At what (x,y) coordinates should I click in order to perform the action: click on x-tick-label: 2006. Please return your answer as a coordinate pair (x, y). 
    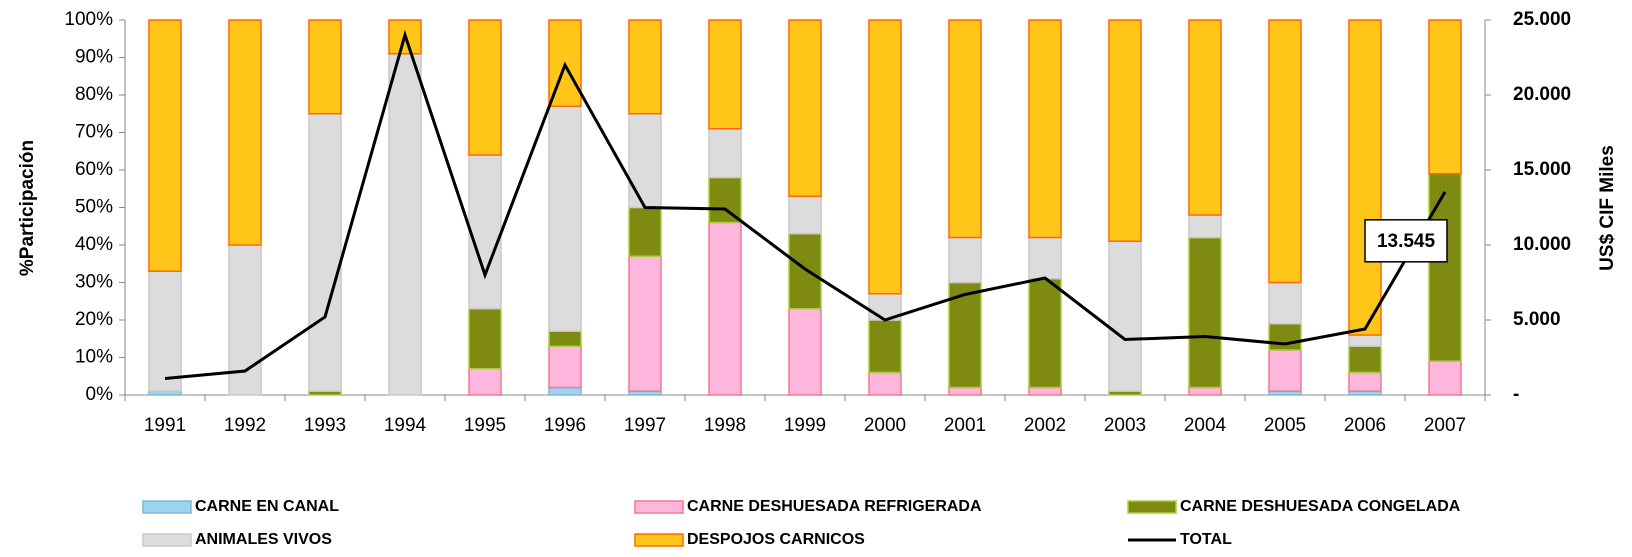
    Looking at the image, I should click on (1365, 425).